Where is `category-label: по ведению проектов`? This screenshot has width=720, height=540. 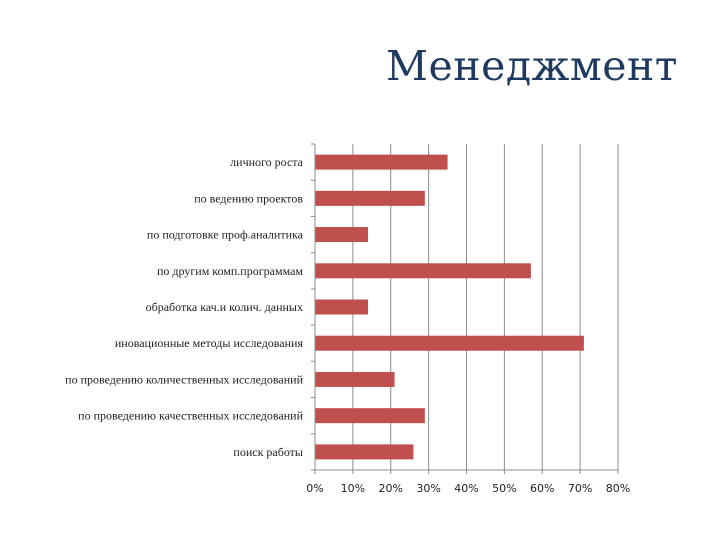
category-label: по ведению проектов is located at coordinates (248, 198).